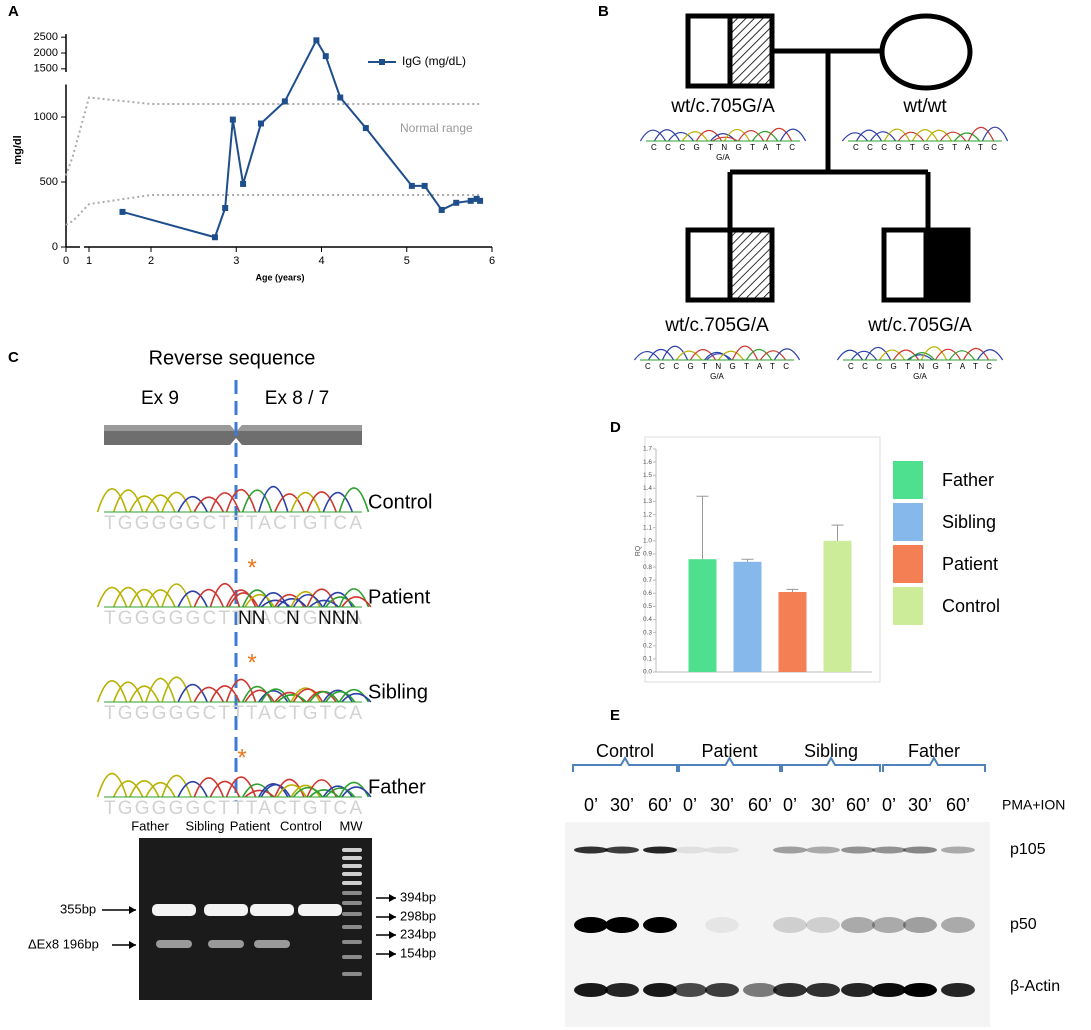  What do you see at coordinates (46, 69) in the screenshot?
I see `y-tick-label: 1500` at bounding box center [46, 69].